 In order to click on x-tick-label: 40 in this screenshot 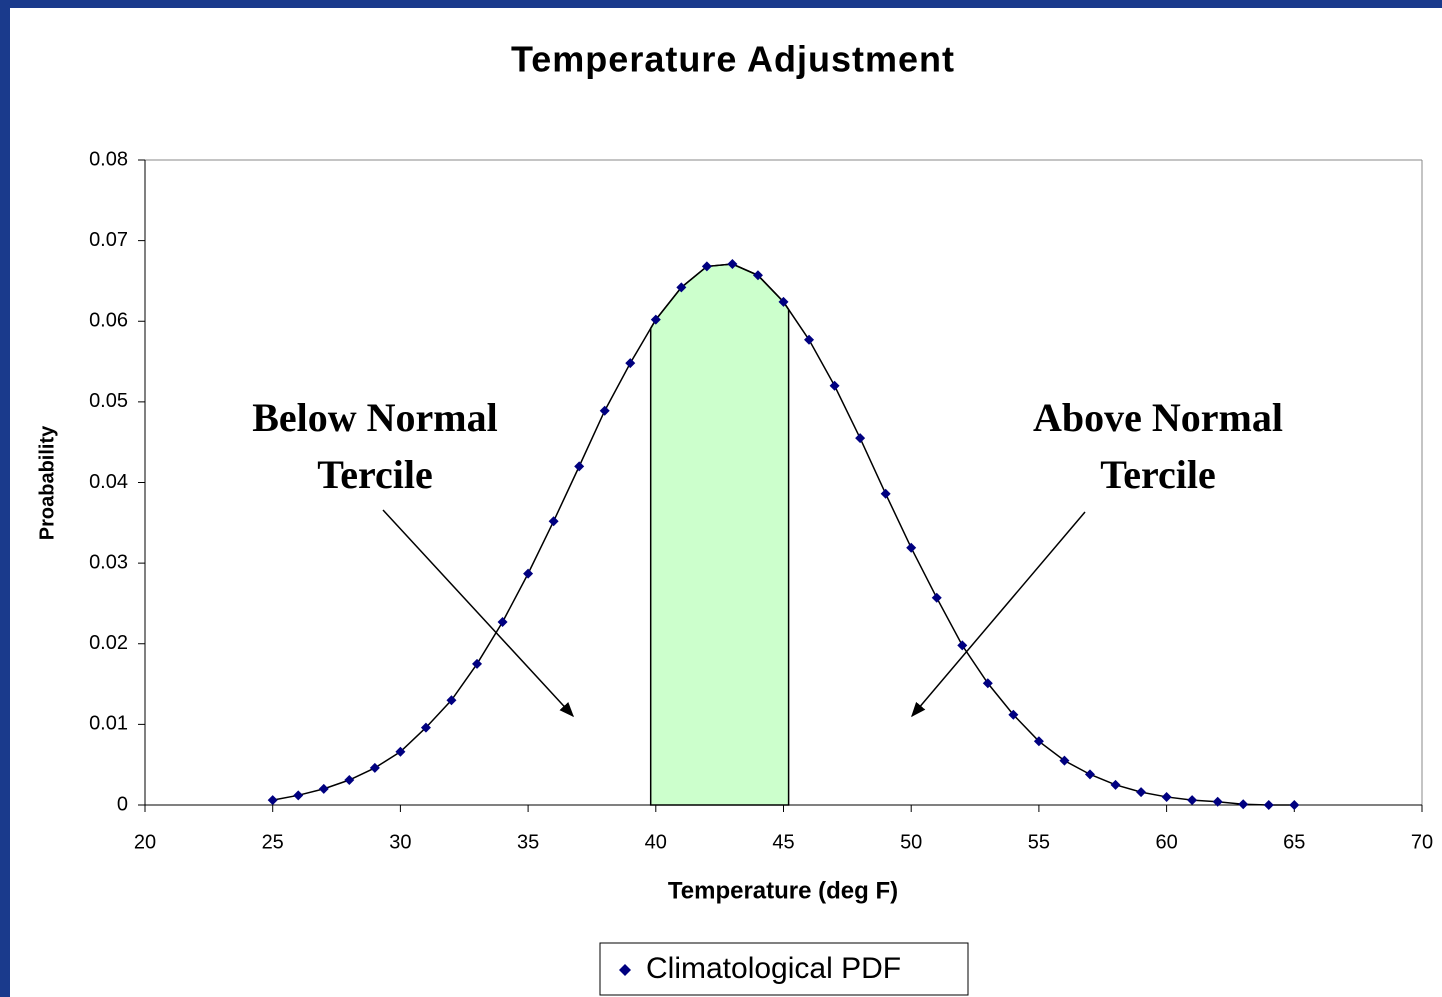, I will do `click(656, 842)`.